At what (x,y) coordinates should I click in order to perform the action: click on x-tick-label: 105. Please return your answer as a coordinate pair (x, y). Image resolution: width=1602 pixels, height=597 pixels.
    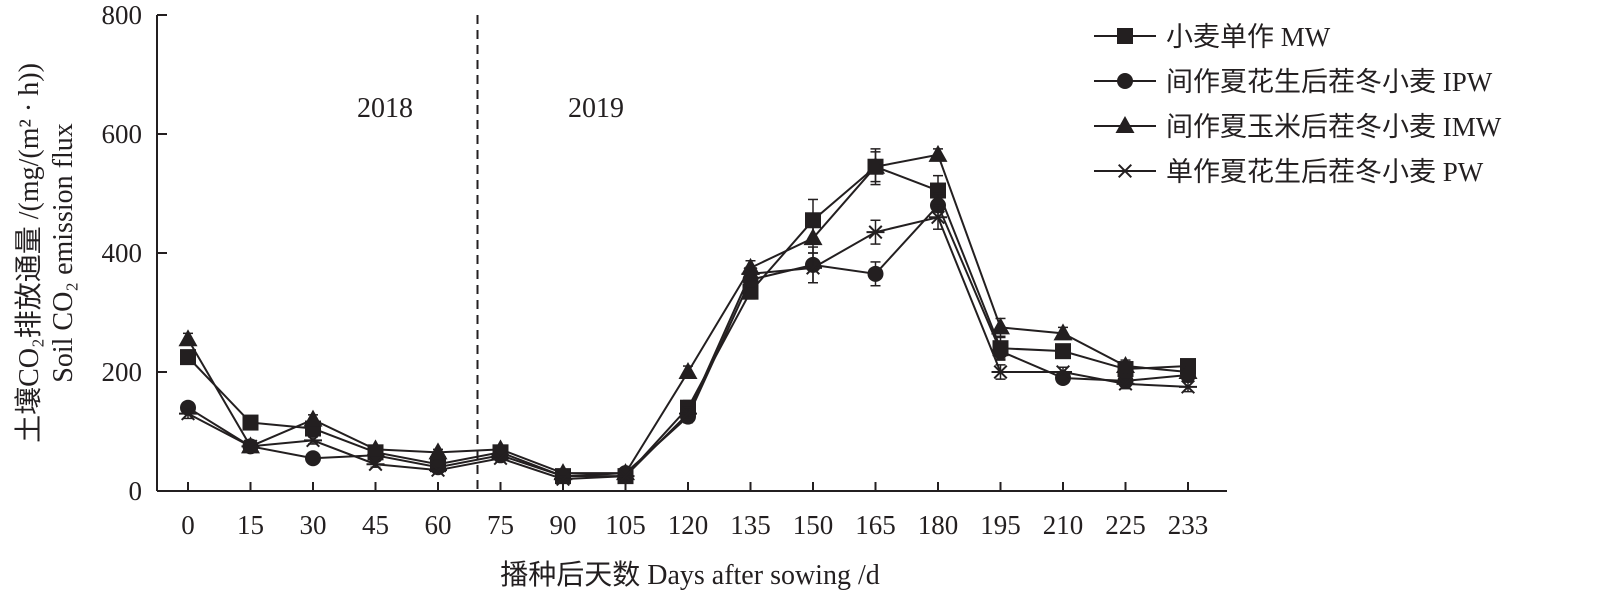
    Looking at the image, I should click on (625, 525).